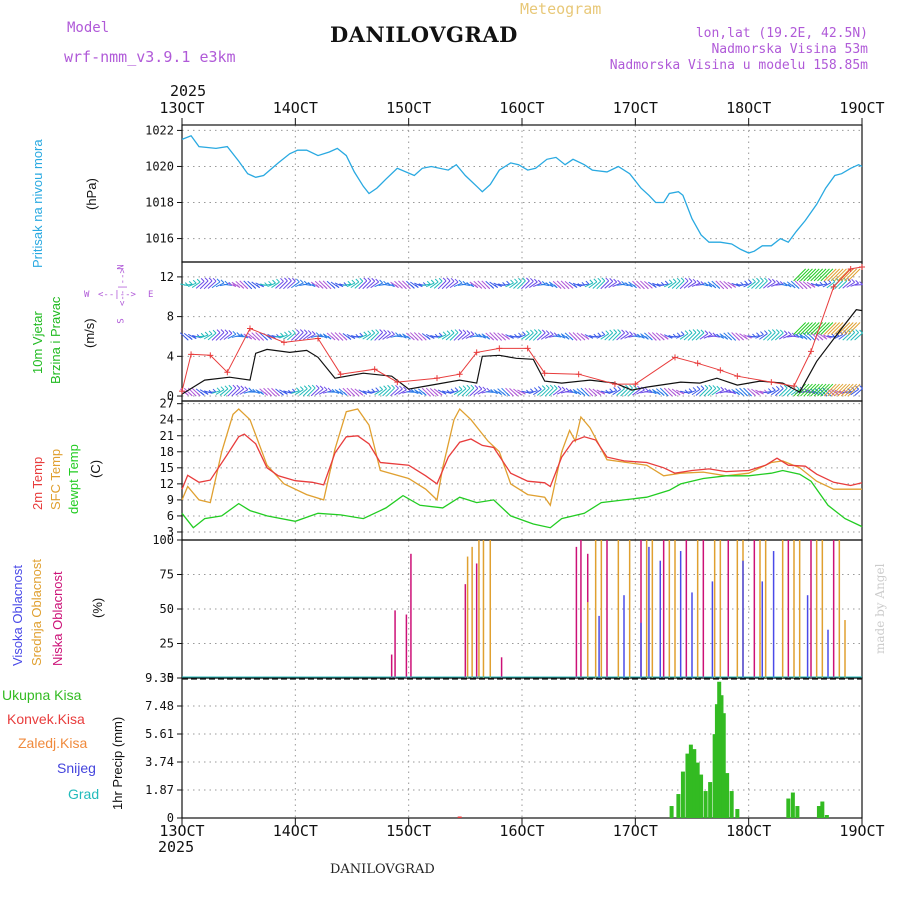  I want to click on compass-e: E, so click(151, 295).